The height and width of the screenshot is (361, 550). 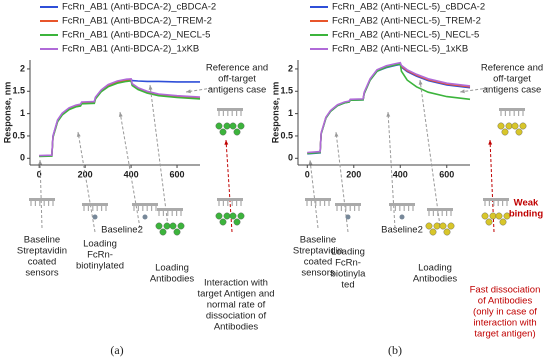 I want to click on annotation: biotinyla, so click(x=349, y=274).